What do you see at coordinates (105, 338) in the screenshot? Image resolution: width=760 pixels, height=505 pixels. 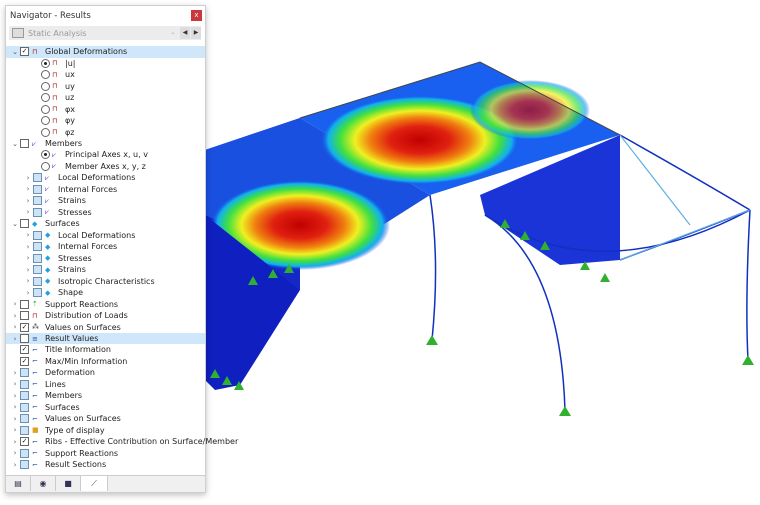 I see `tree-item: › ≡ Result Values` at bounding box center [105, 338].